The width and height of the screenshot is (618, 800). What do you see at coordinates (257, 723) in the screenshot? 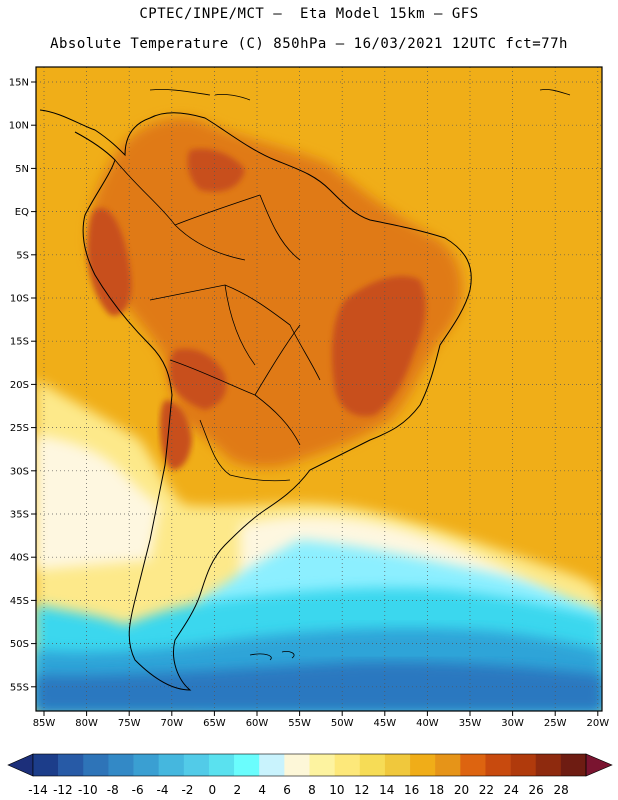
I see `lon-tick-label: 60W` at bounding box center [257, 723].